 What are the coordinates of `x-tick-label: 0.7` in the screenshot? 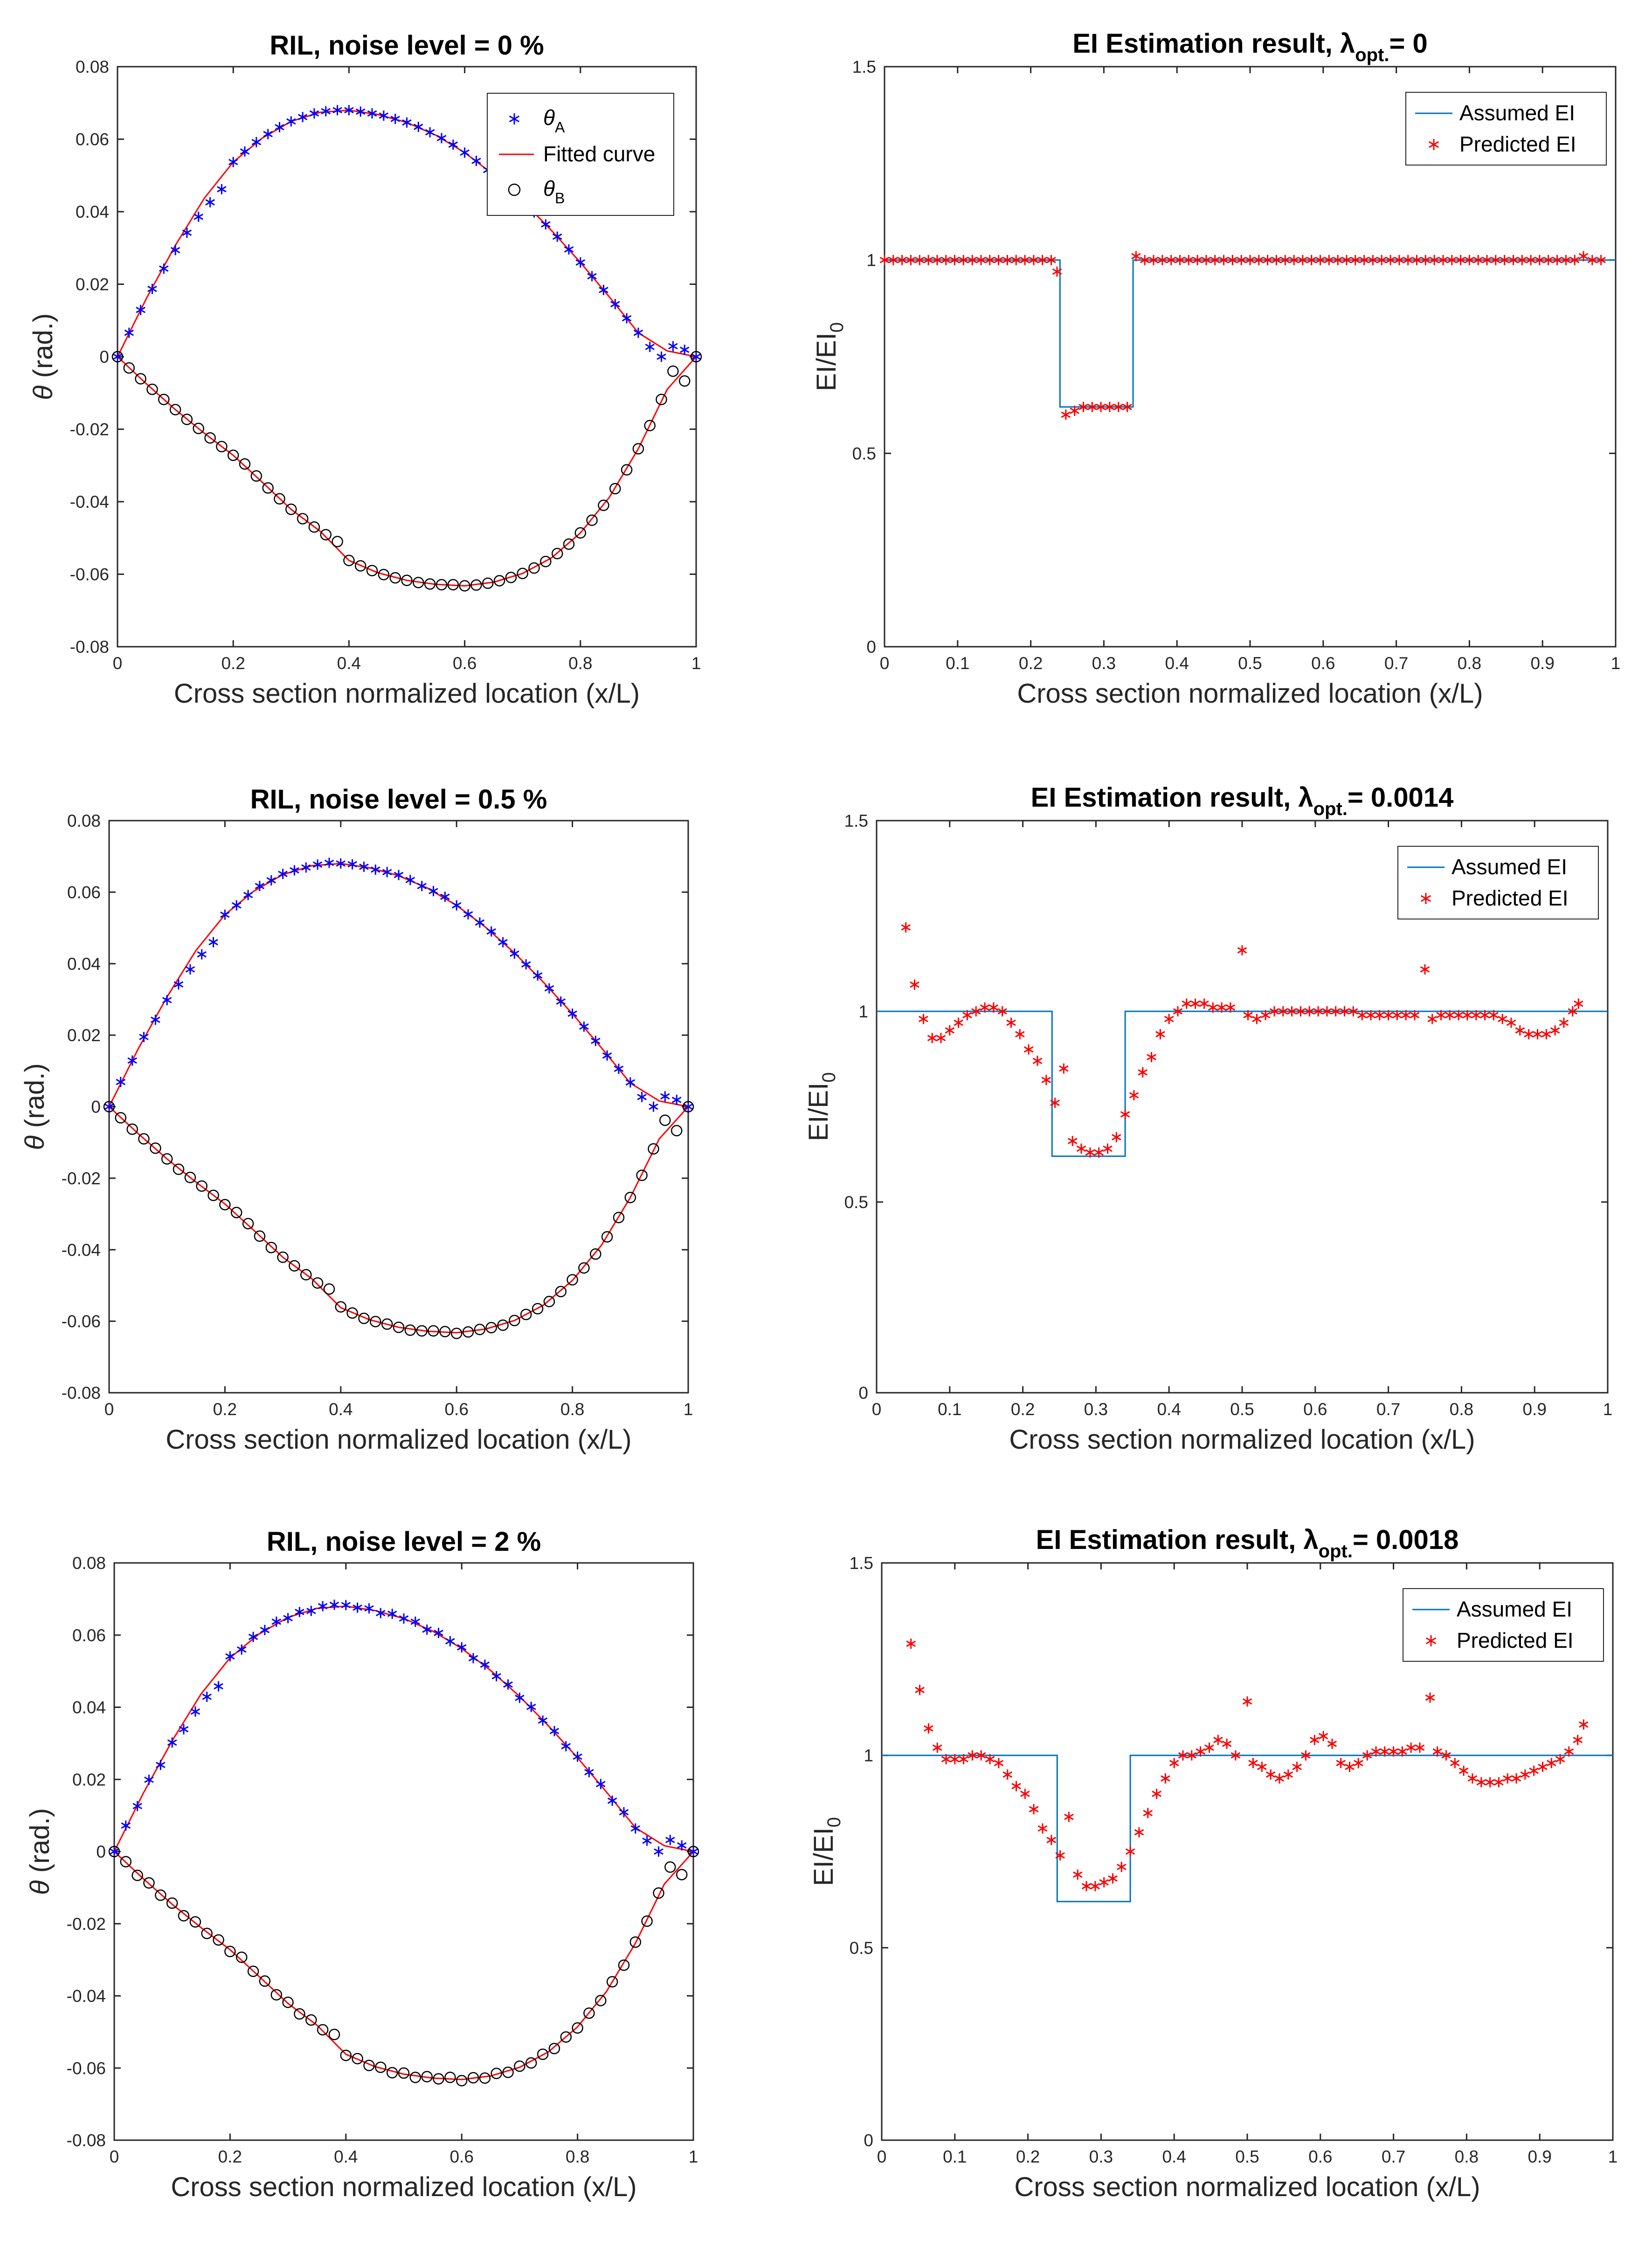 It's located at (1396, 663).